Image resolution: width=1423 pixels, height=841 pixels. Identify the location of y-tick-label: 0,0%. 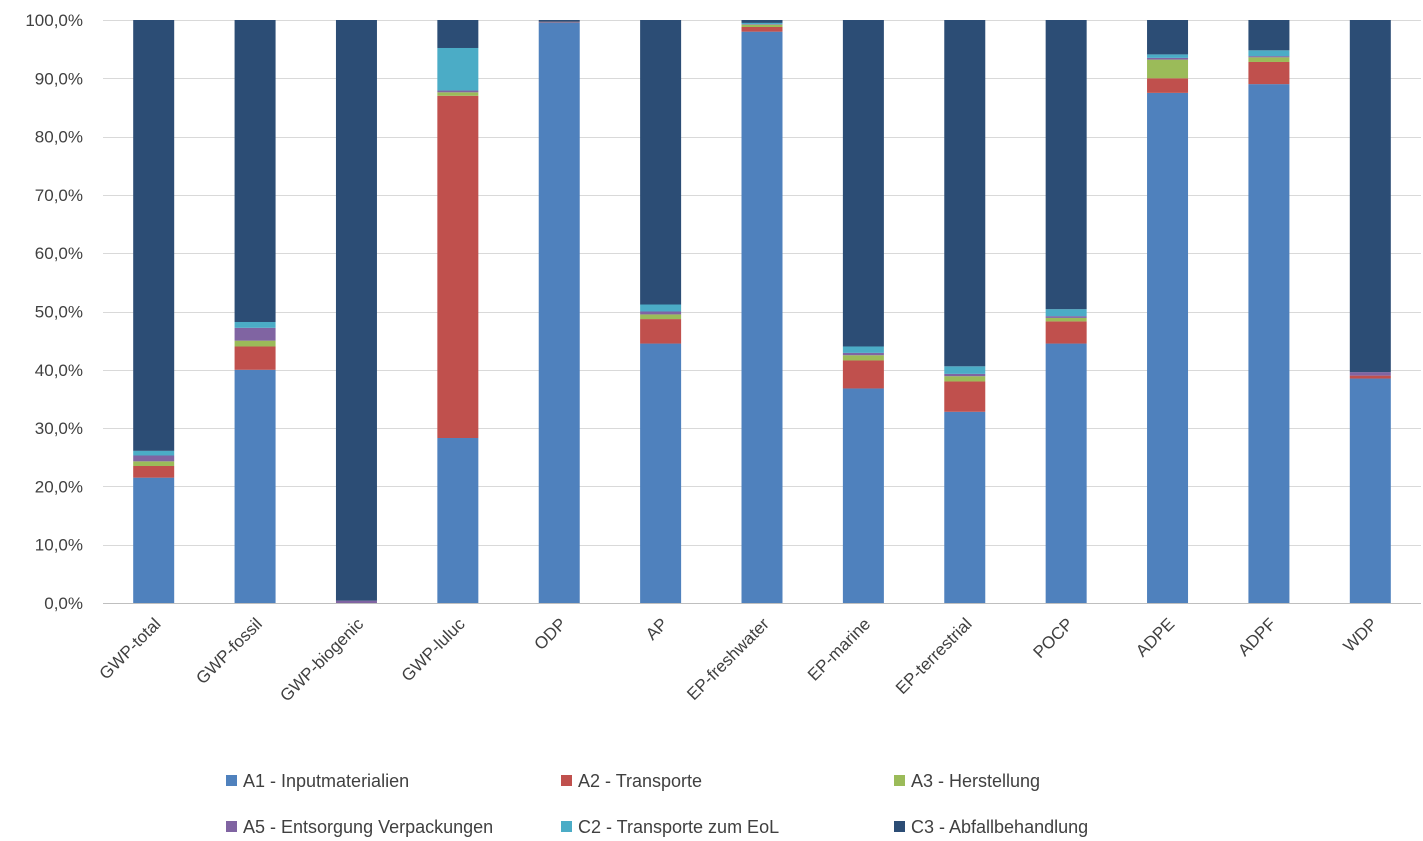
(63, 603).